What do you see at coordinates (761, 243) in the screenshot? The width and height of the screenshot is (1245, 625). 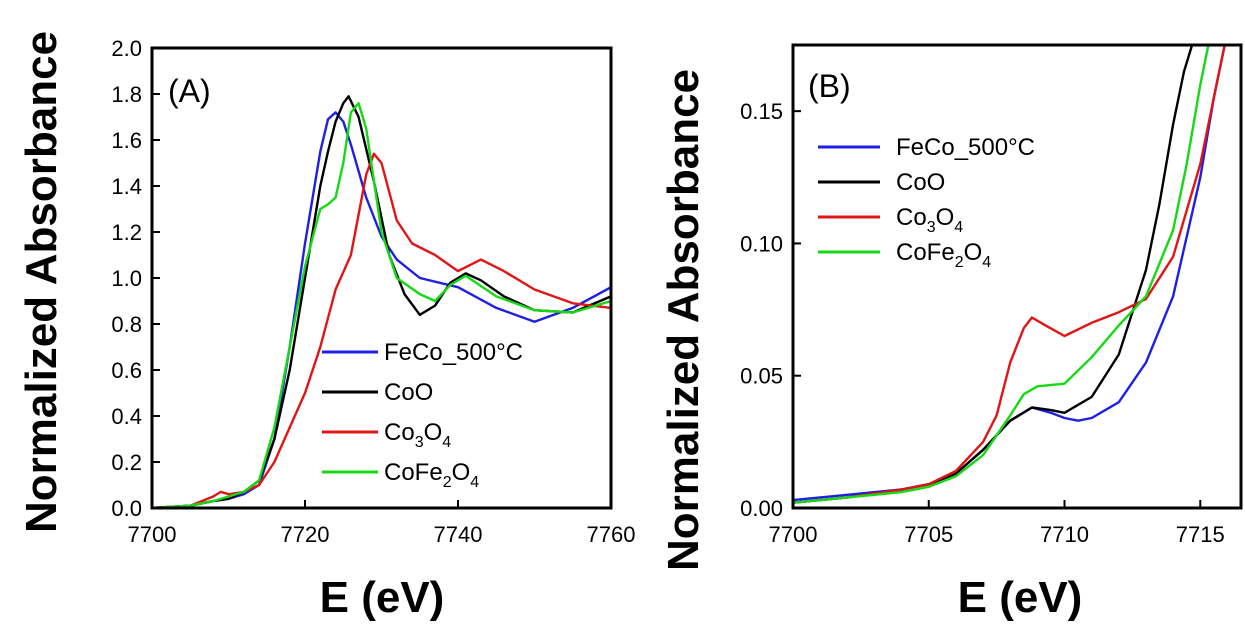 I see `panel-b-y-tick-label: 0.10` at bounding box center [761, 243].